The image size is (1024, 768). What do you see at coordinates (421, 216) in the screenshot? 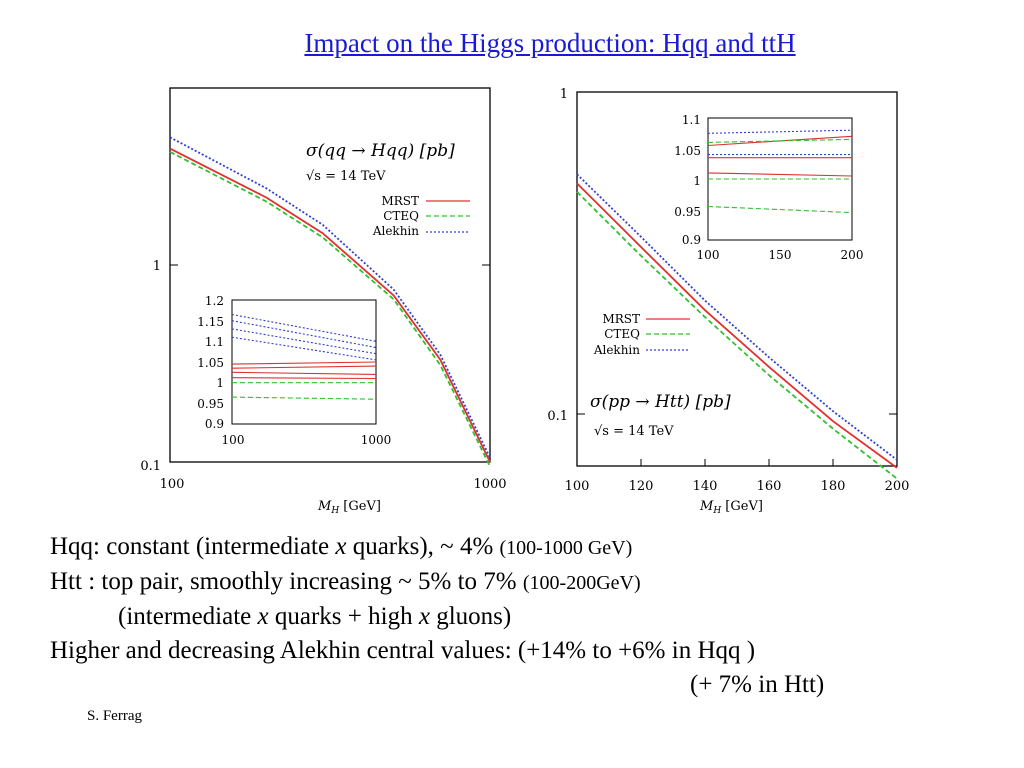
I see `hqq-legend: MRST CTEQ Alekhin` at bounding box center [421, 216].